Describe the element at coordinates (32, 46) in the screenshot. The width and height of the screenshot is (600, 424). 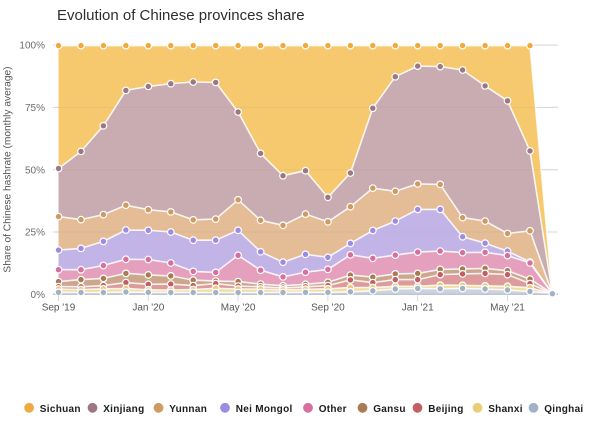
I see `svg-text: 100%` at that location.